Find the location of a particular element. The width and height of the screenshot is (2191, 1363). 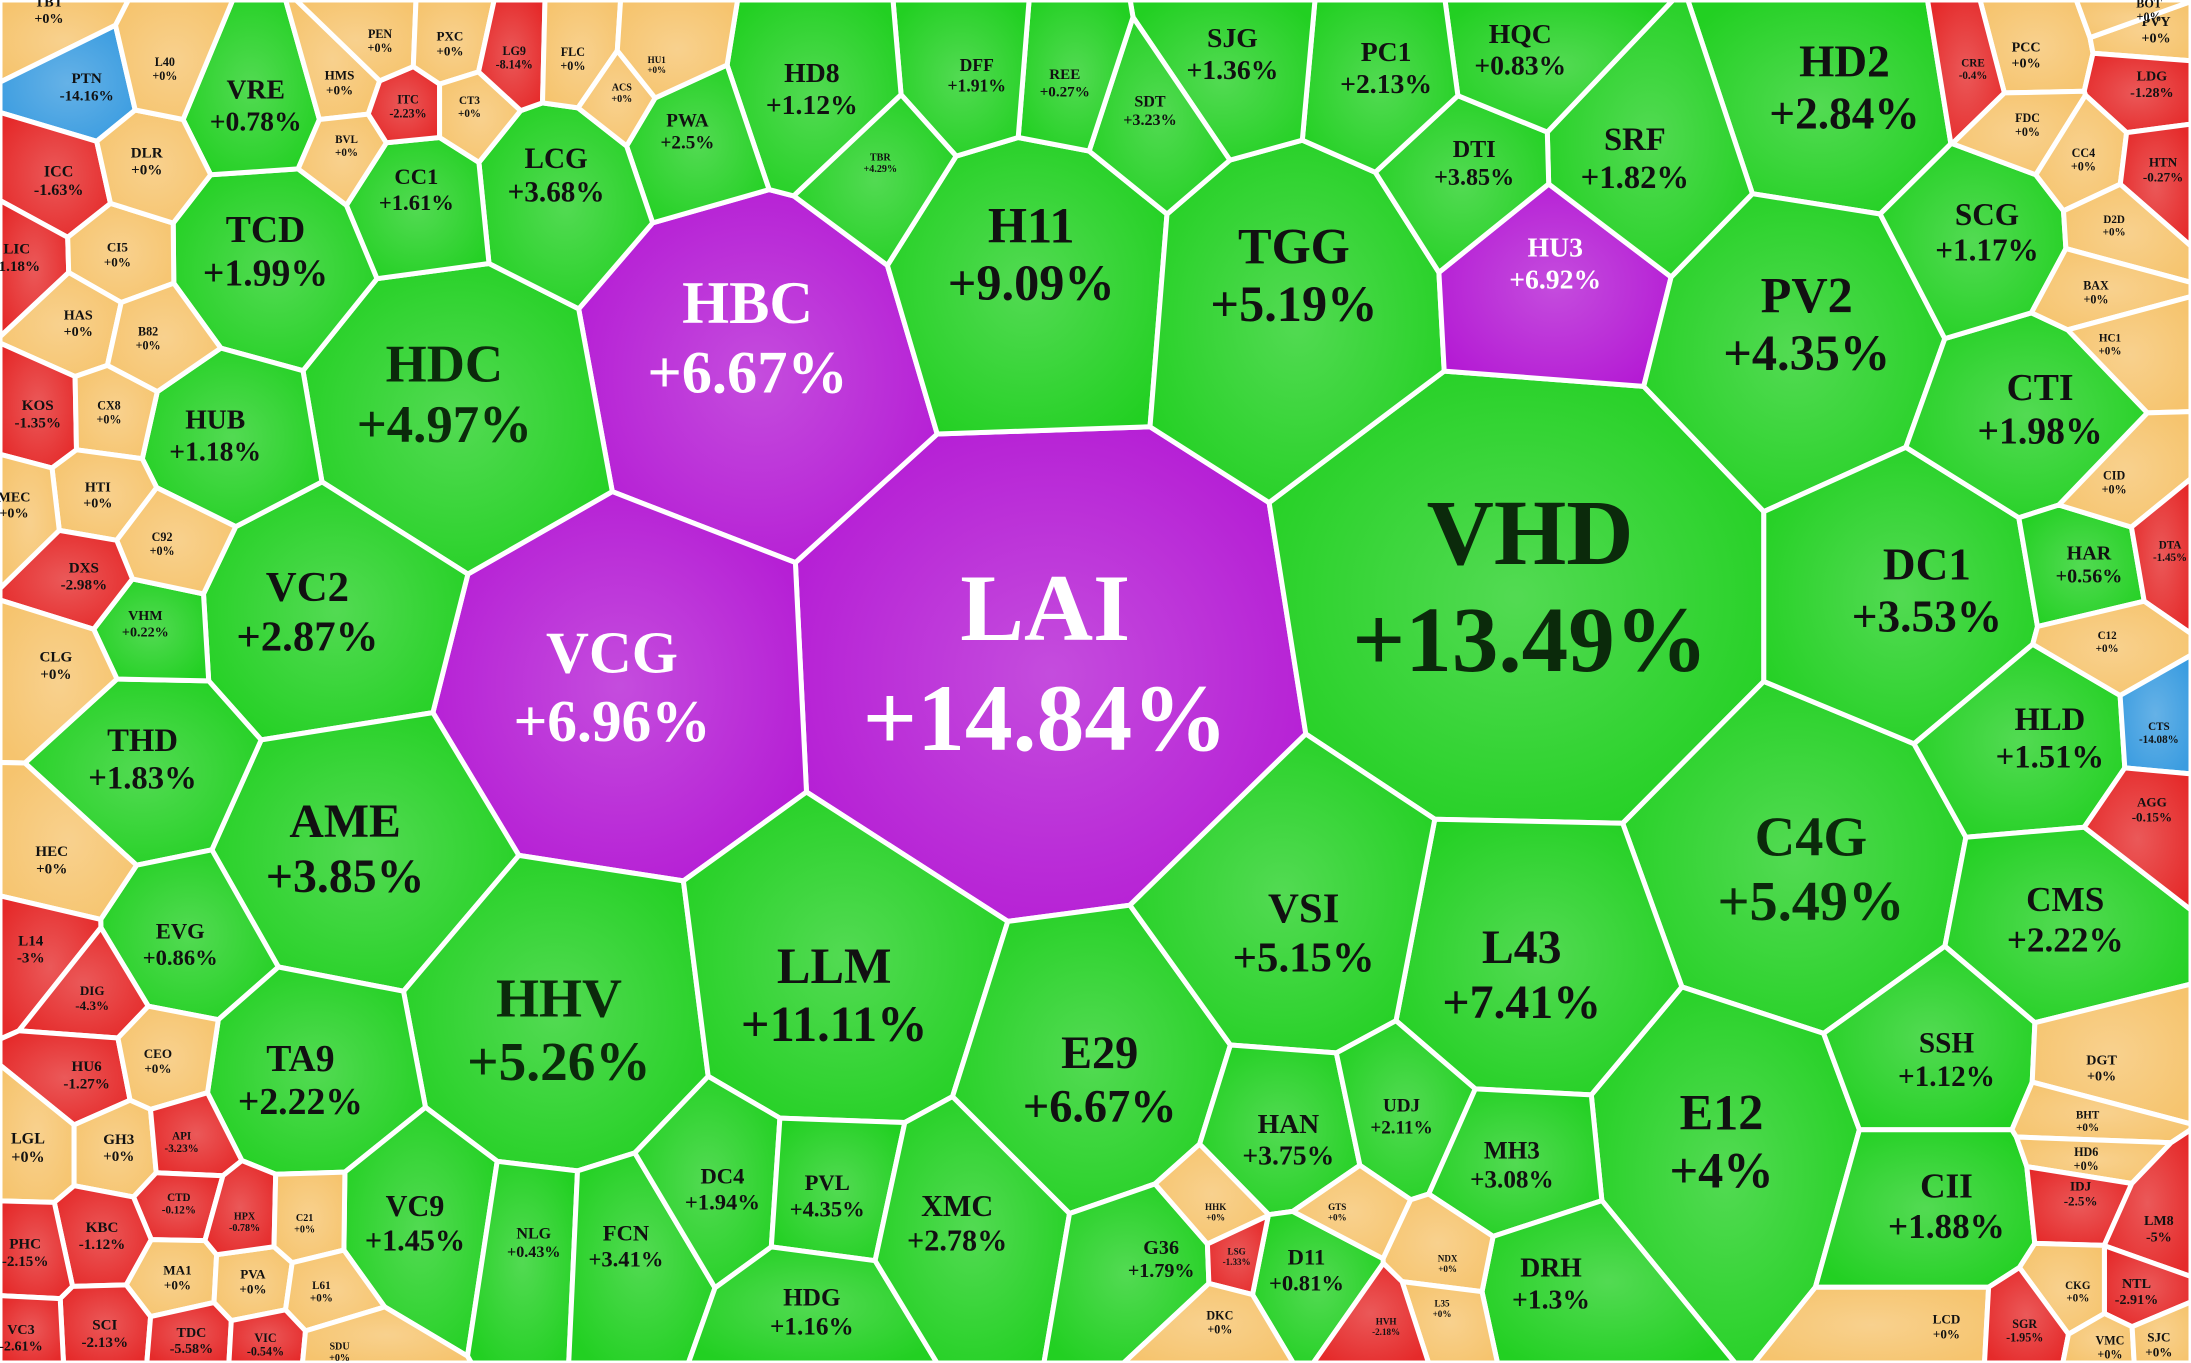

ticker-label: PHC is located at coordinates (25, 1245).